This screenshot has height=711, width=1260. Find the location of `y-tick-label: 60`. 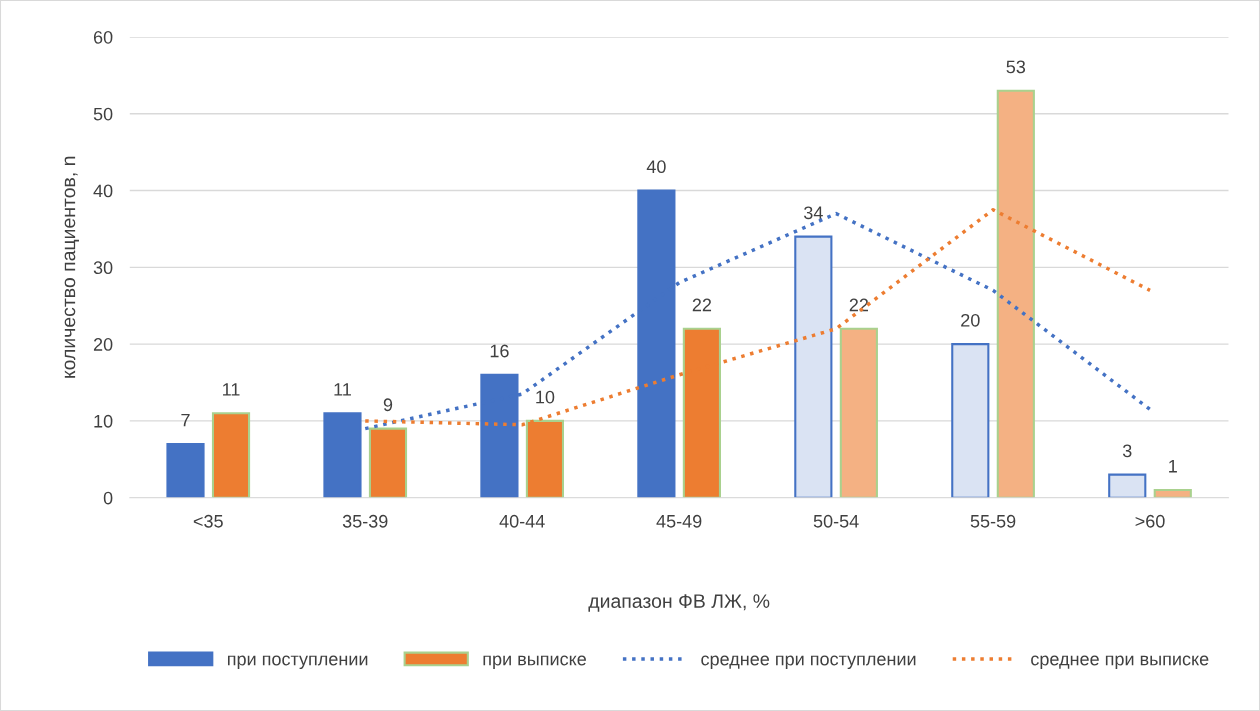

y-tick-label: 60 is located at coordinates (103, 37).